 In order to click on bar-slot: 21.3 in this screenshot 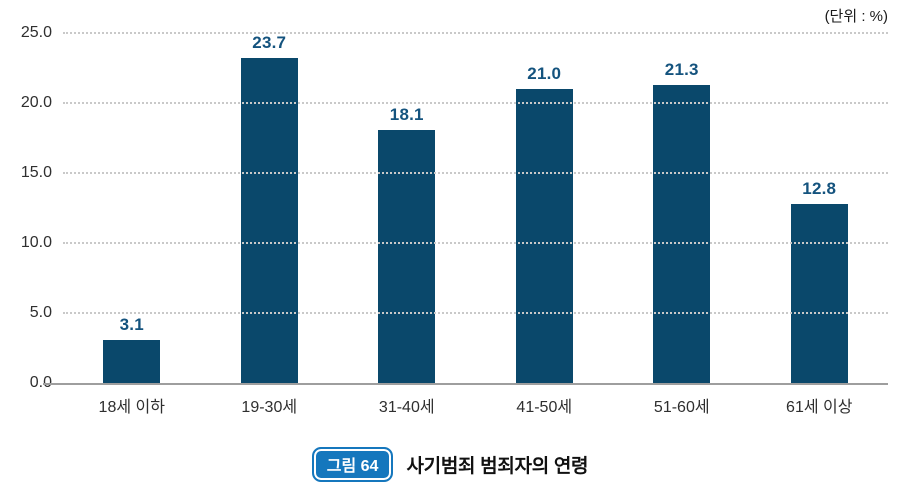, I will do `click(682, 208)`.